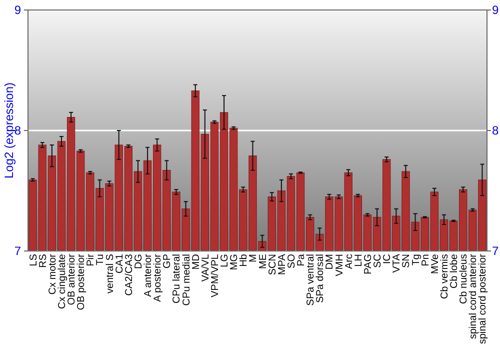 The height and width of the screenshot is (350, 500). Describe the element at coordinates (206, 268) in the screenshot. I see `x-tick-label: VA/VL` at that location.